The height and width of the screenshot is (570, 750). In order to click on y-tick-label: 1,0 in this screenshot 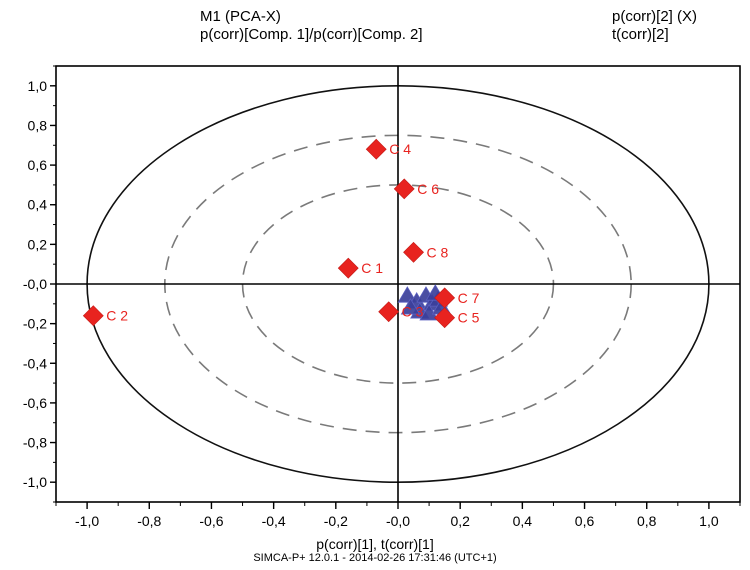, I will do `click(38, 86)`.